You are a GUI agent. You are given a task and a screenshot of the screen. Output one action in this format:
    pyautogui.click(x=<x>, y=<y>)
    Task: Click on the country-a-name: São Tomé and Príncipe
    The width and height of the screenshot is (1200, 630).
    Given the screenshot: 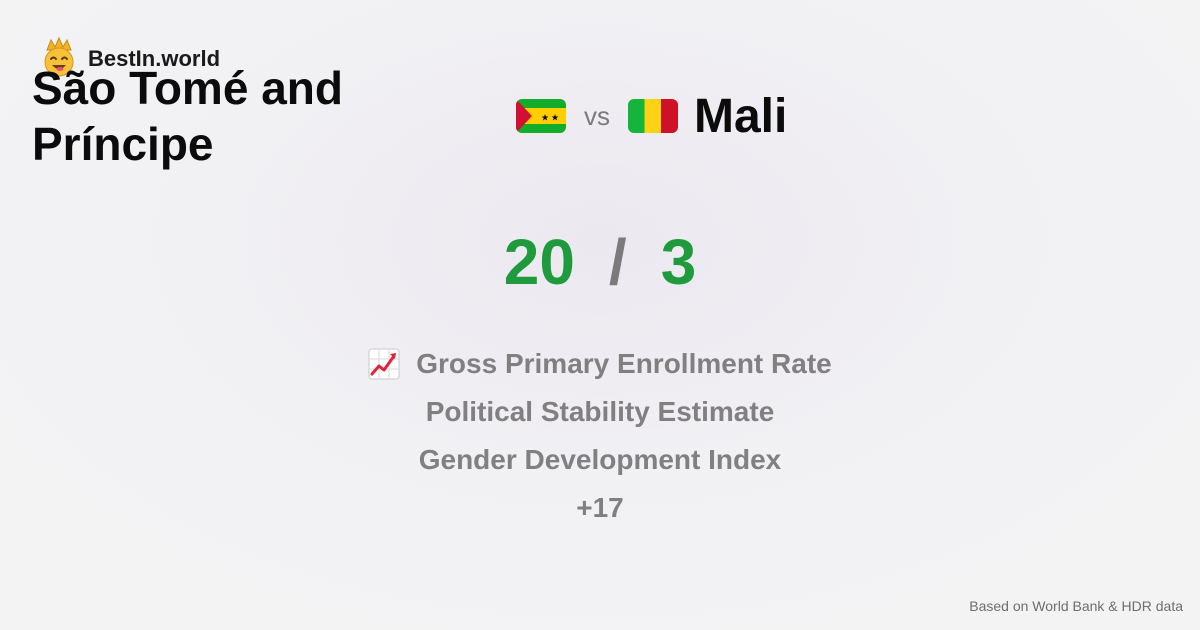 What is the action you would take?
    pyautogui.click(x=187, y=116)
    